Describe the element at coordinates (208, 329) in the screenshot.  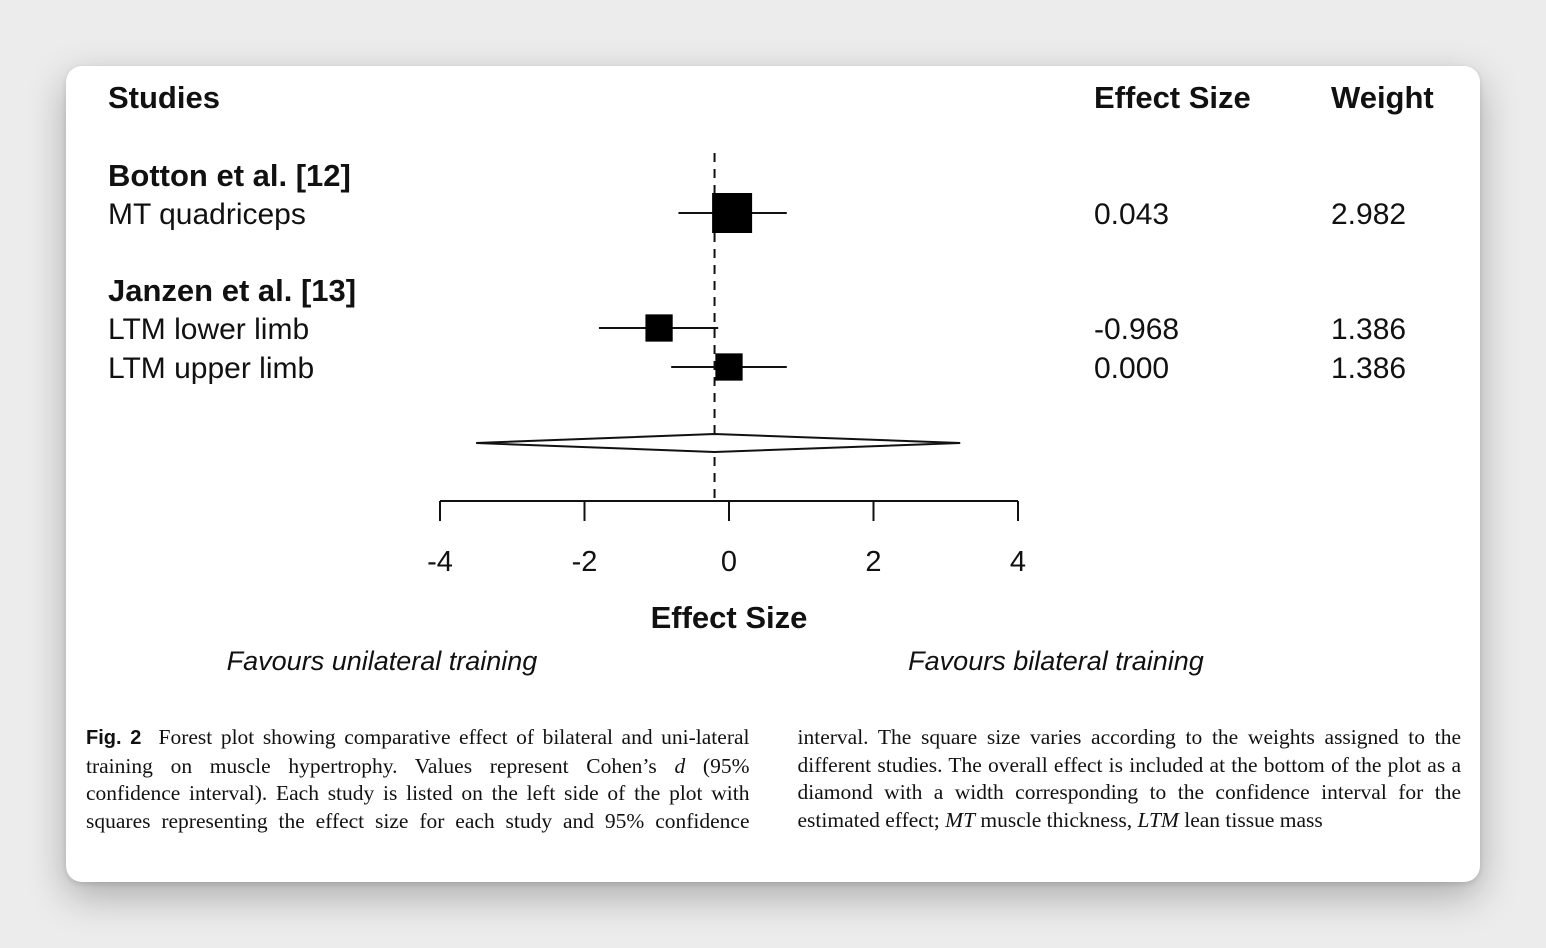
I see `outcome-label-ltm-lower: LTM lower limb` at that location.